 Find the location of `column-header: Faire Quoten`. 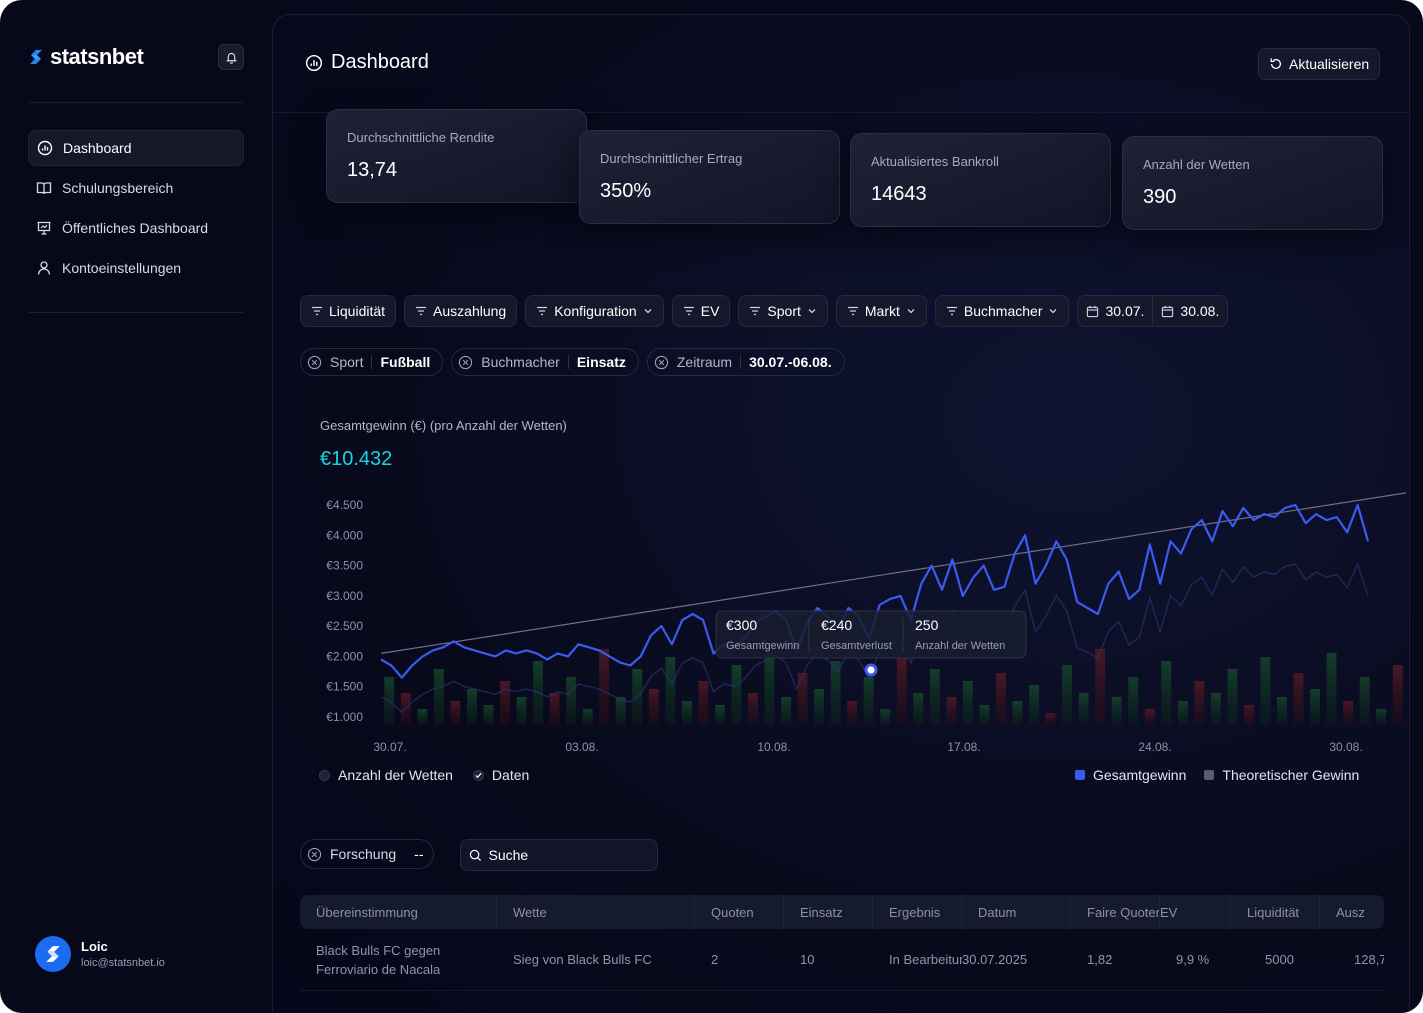

column-header: Faire Quoten is located at coordinates (1115, 912).